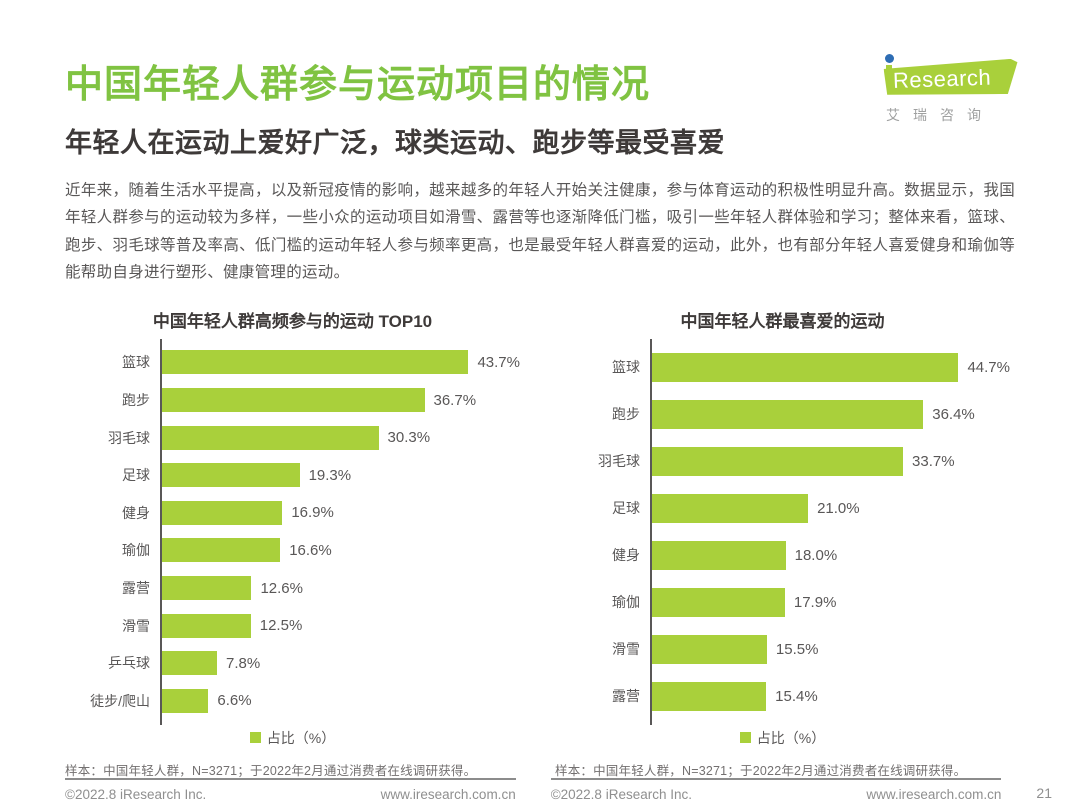  Describe the element at coordinates (621, 794) in the screenshot. I see `copyright-text: ©2022.8 iResearch Inc.` at that location.